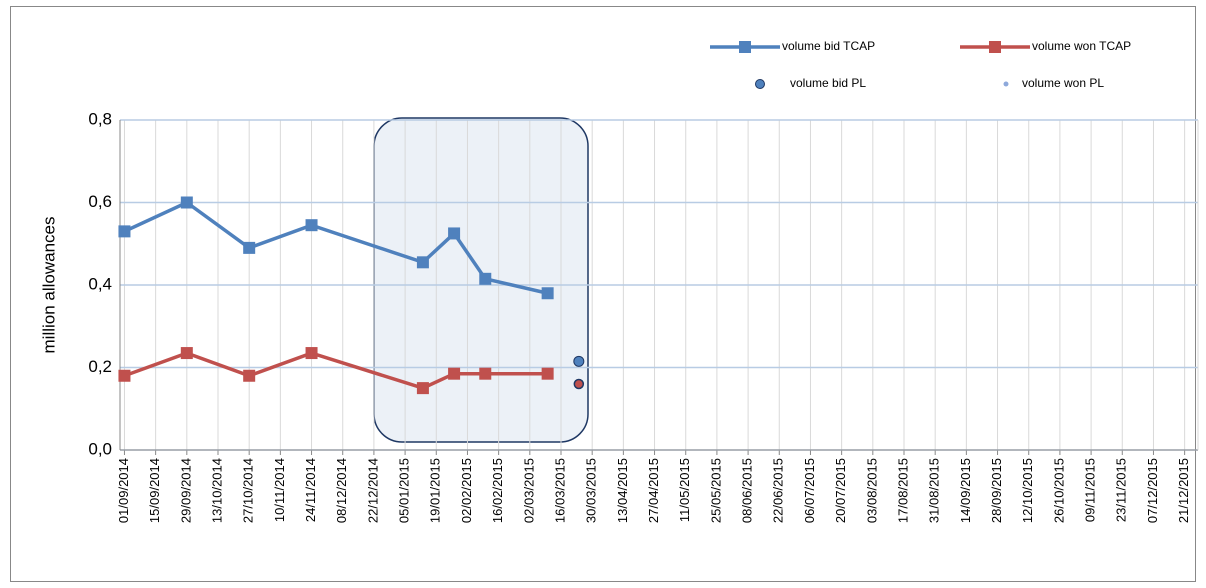  I want to click on y-tick-label: 0,8, so click(100, 118).